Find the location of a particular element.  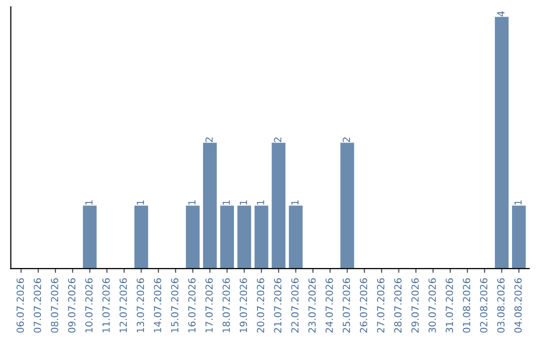

x-tick-label: 18.07.2026 is located at coordinates (226, 305).